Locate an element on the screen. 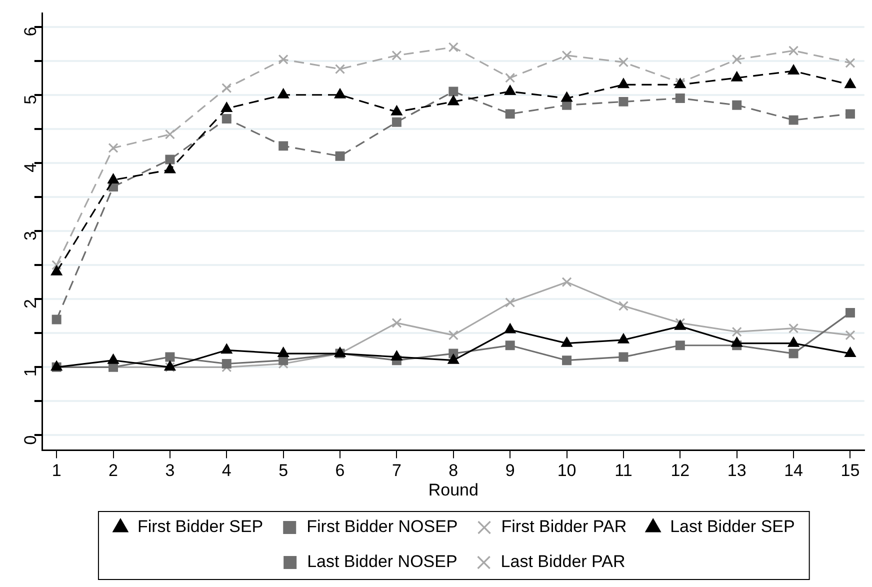 This screenshot has height=587, width=872. legend-label: First Bidder SEP is located at coordinates (200, 526).